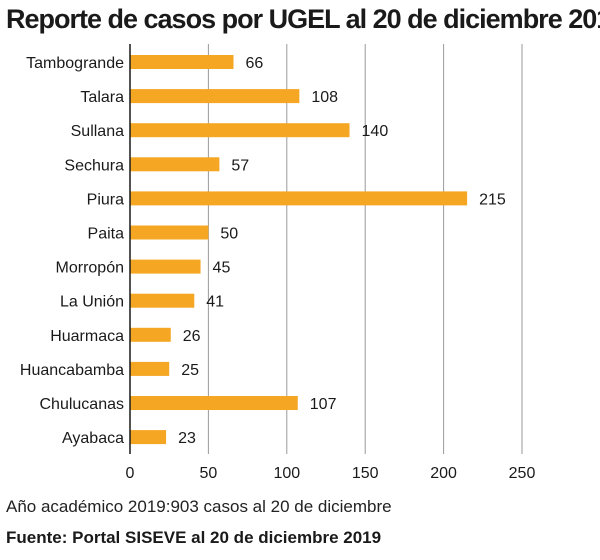  I want to click on x-tick-label: 50, so click(209, 473).